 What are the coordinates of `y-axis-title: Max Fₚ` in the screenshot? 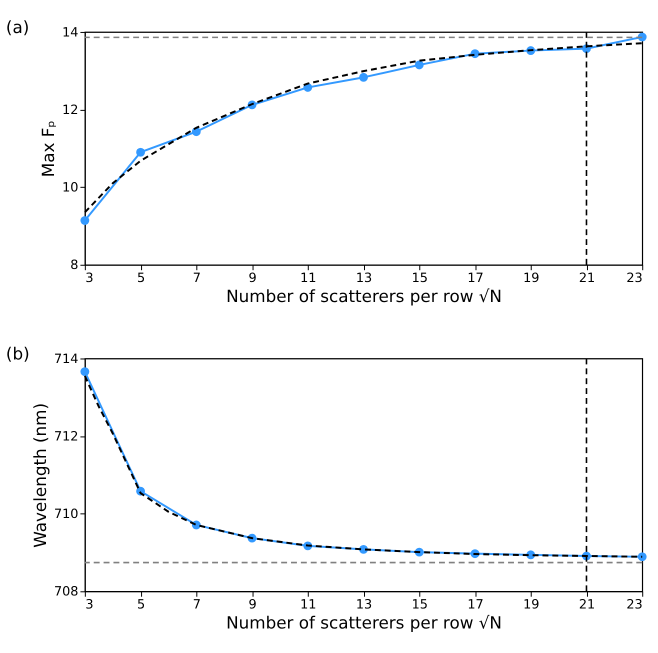 It's located at (48, 149).